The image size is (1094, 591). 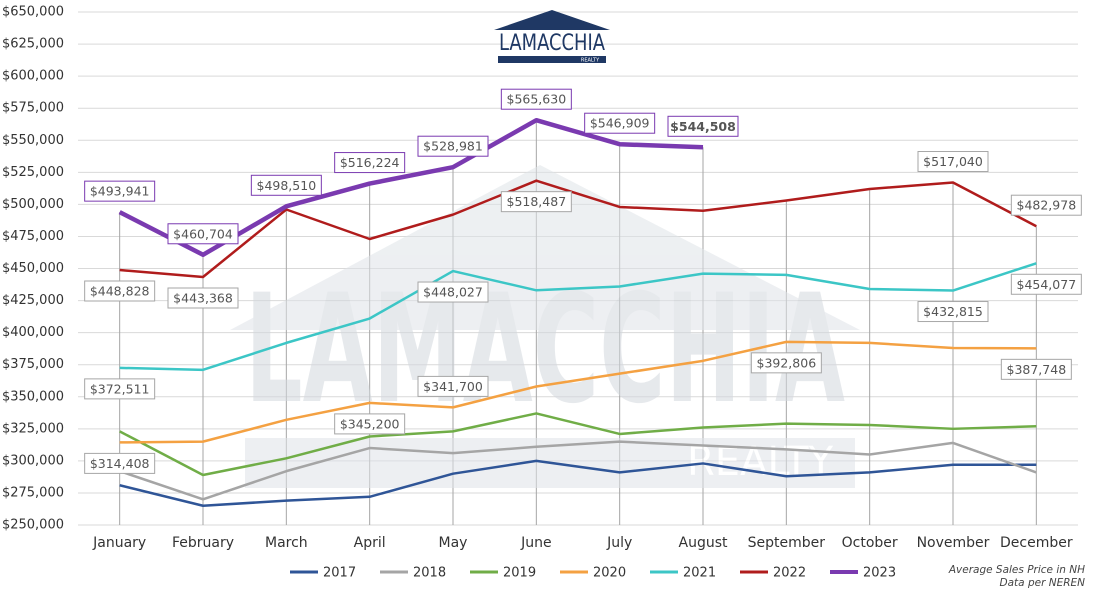 I want to click on value-label: $493,941, so click(x=120, y=191).